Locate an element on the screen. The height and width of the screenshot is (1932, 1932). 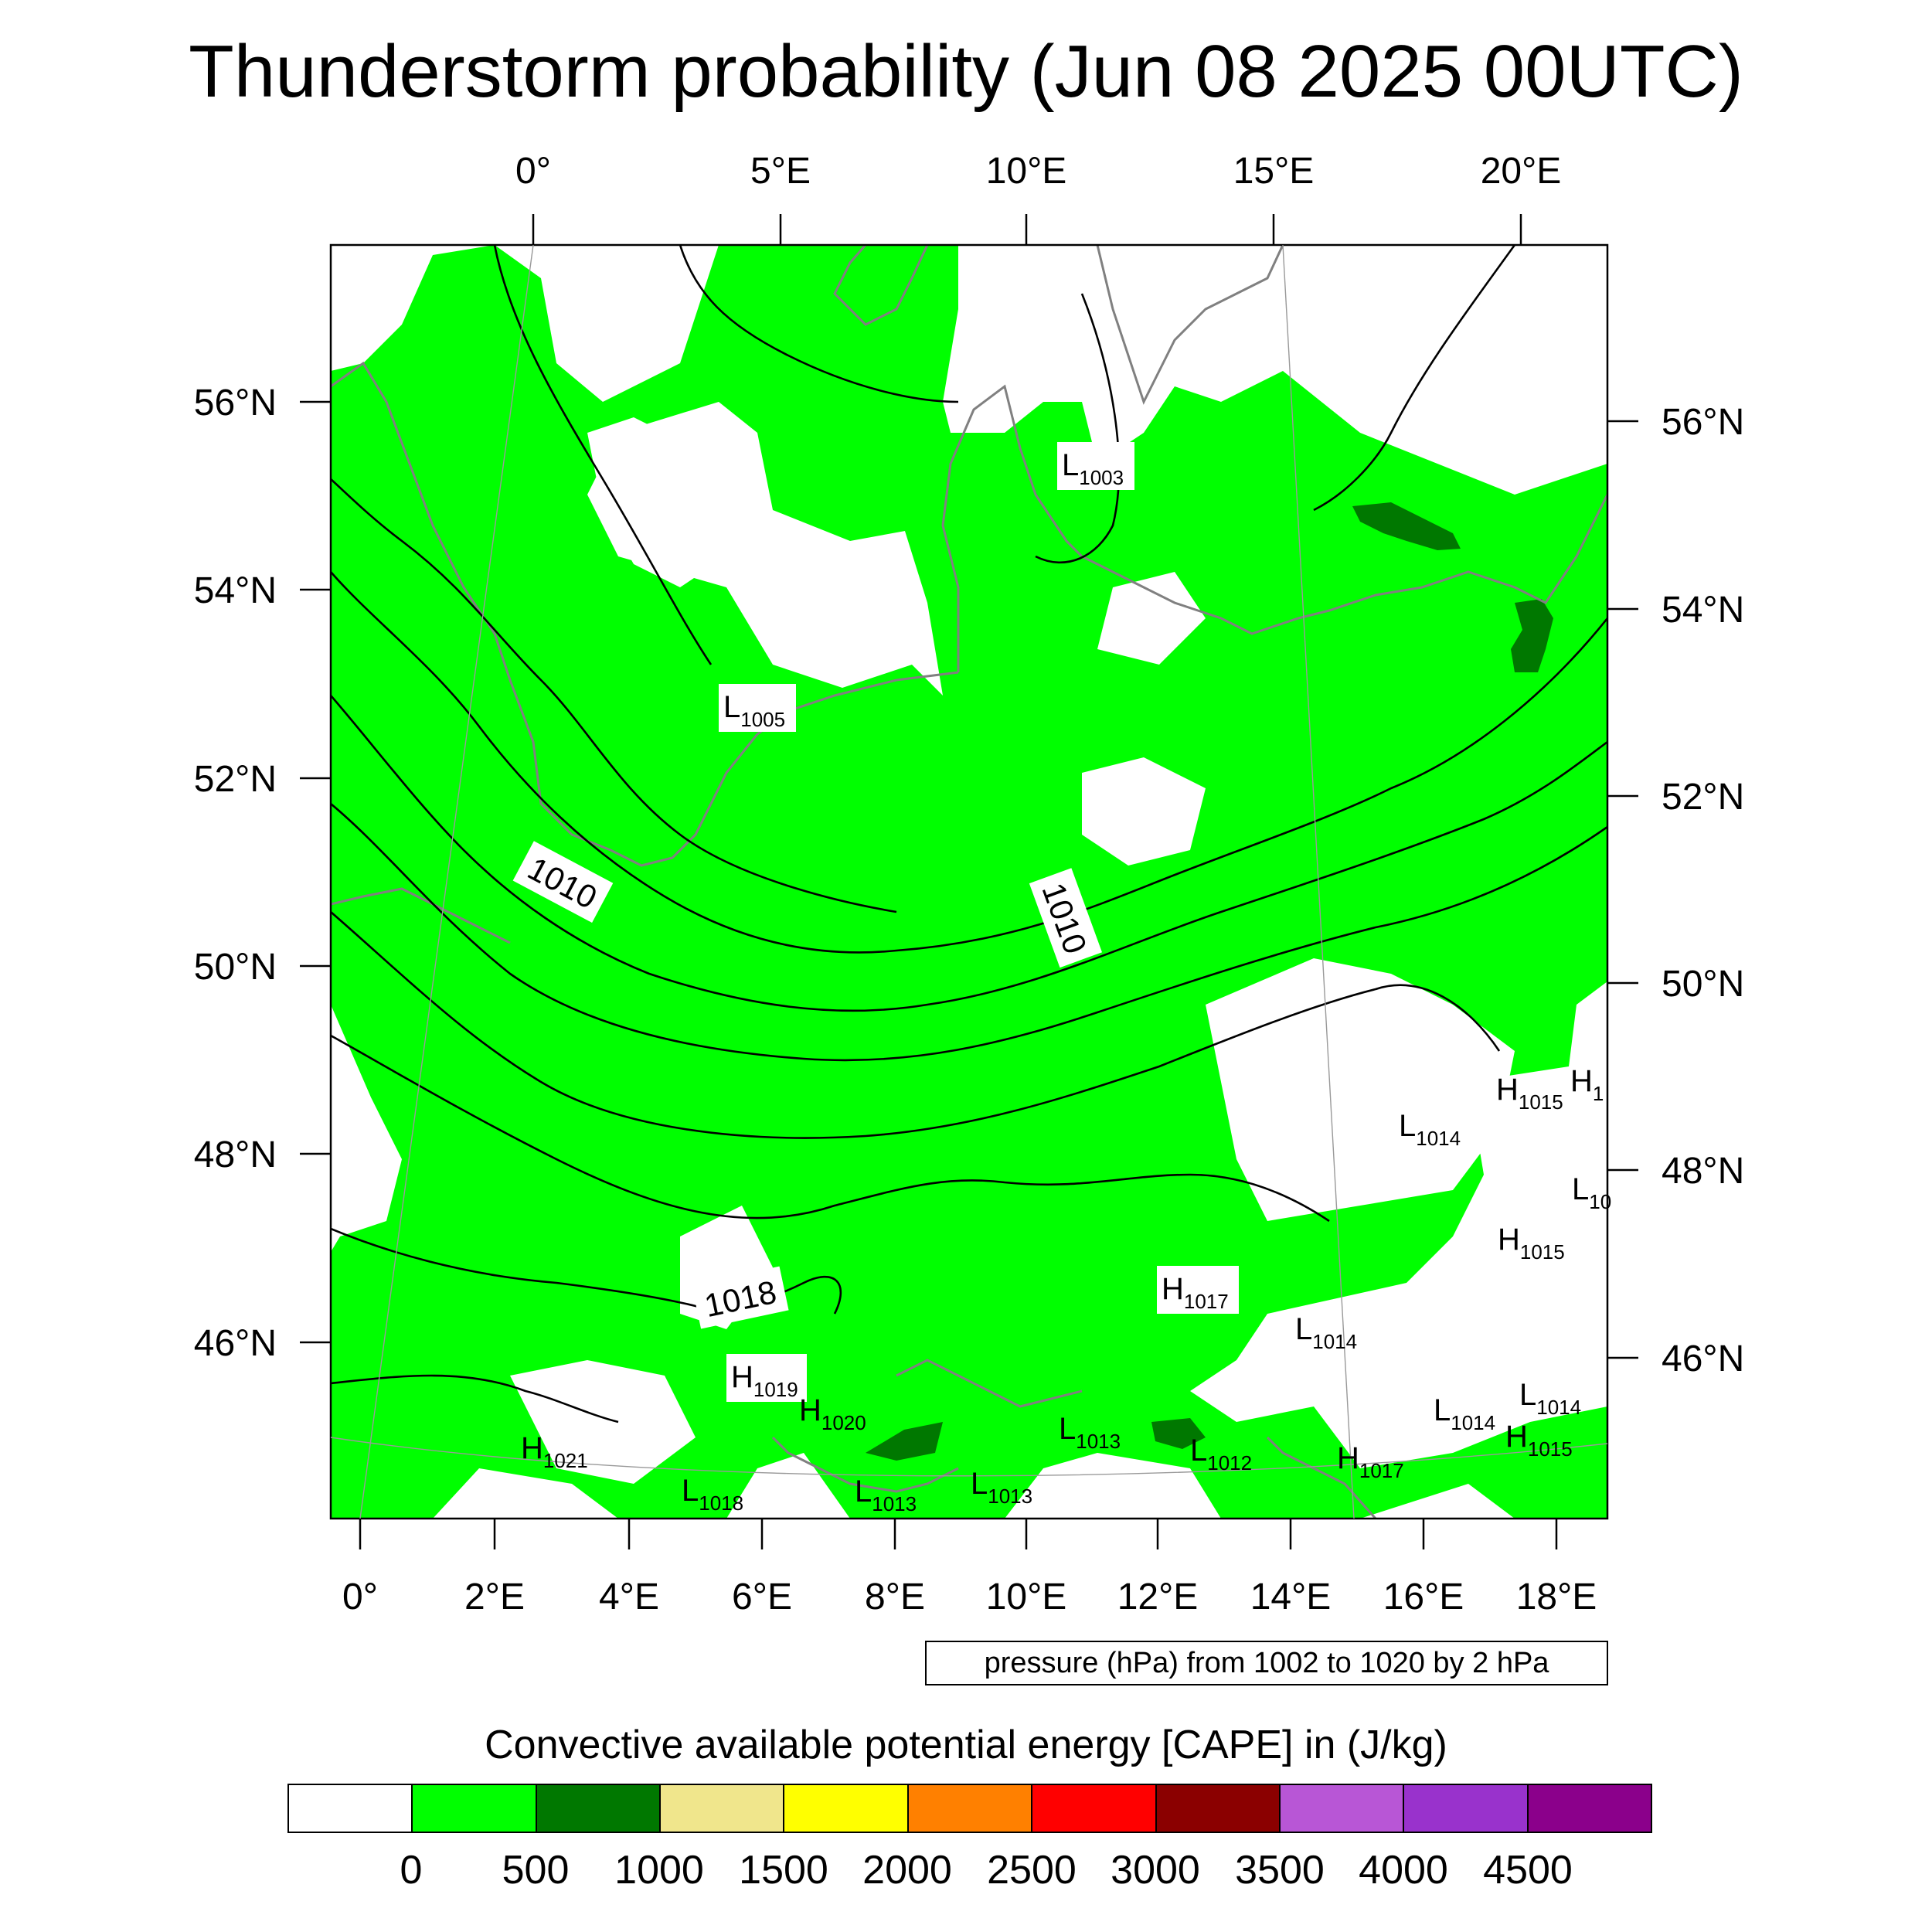
right-lat-label: 52°N is located at coordinates (1703, 798).